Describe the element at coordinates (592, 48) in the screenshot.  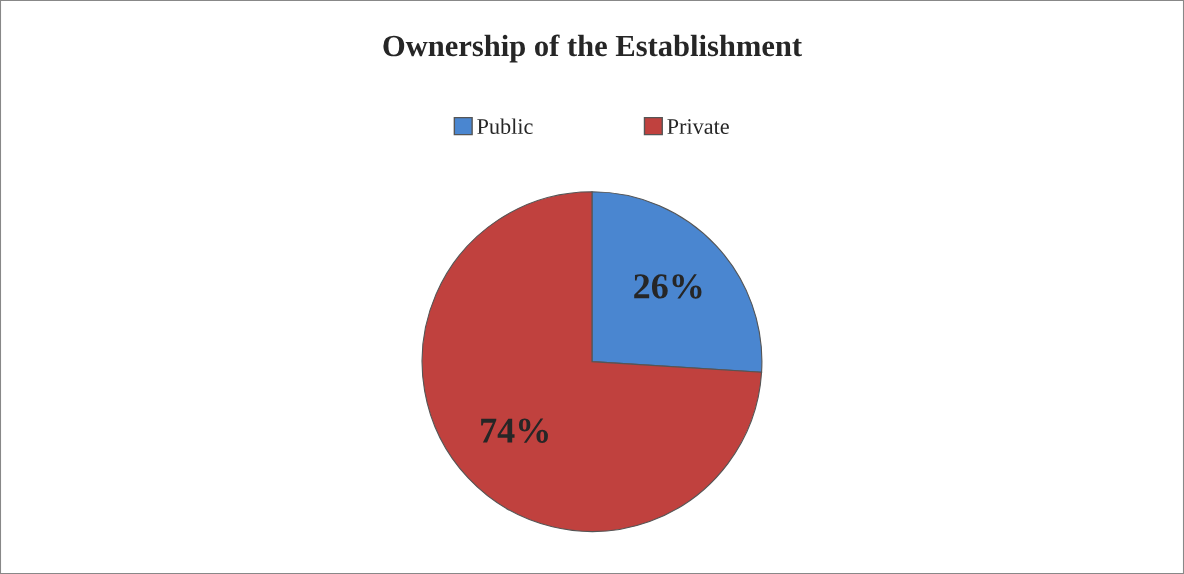
I see `chart-title: Ownership of the Establishment` at that location.